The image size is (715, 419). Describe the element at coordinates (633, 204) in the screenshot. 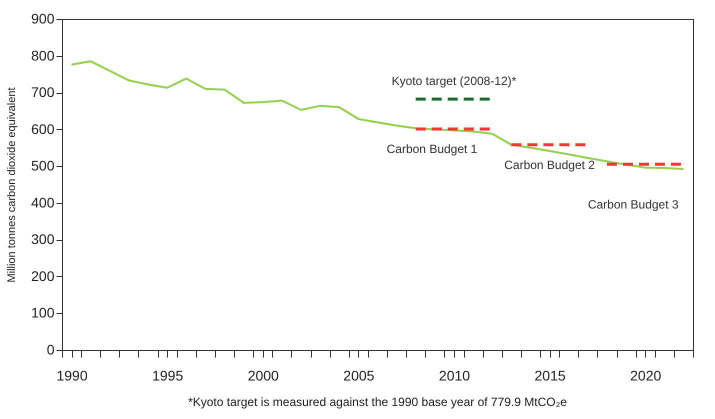

I see `text: Carbon Budget 3` at that location.